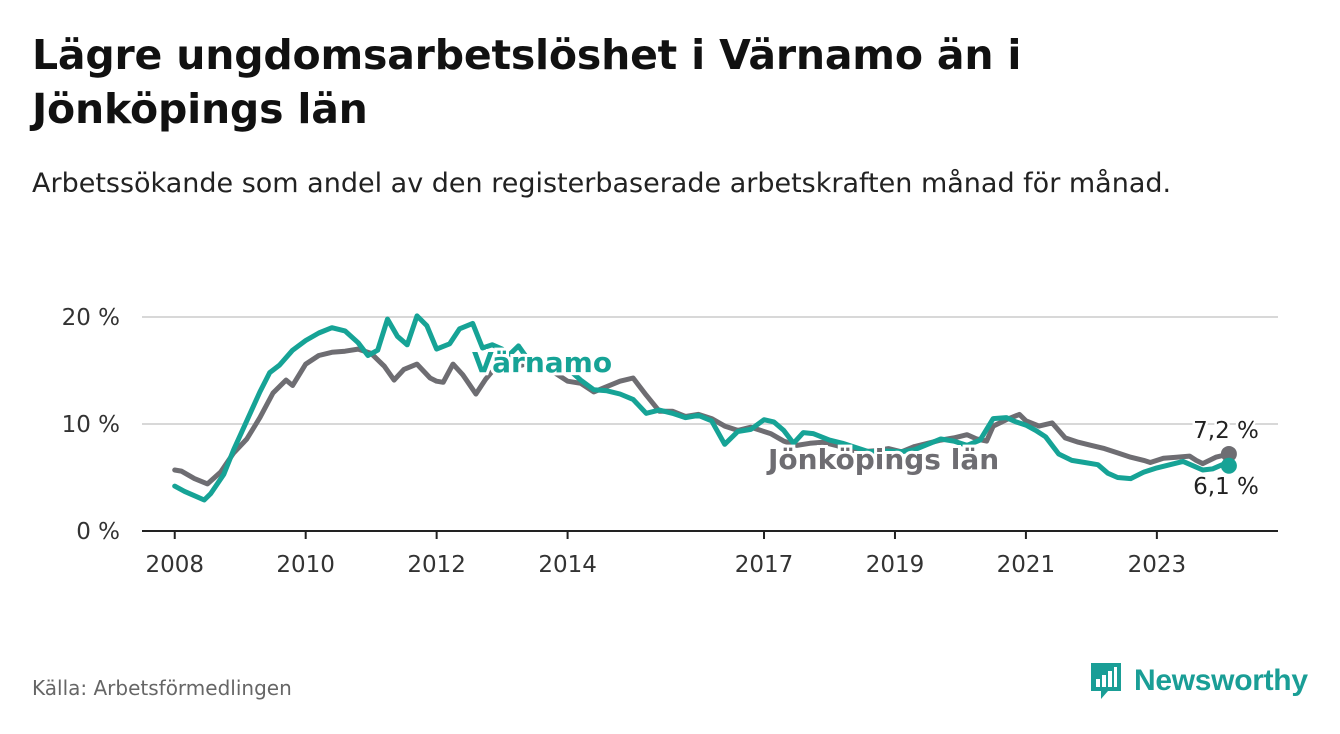 The width and height of the screenshot is (1340, 734). I want to click on newsworthy-logo-icon, so click(1106, 681).